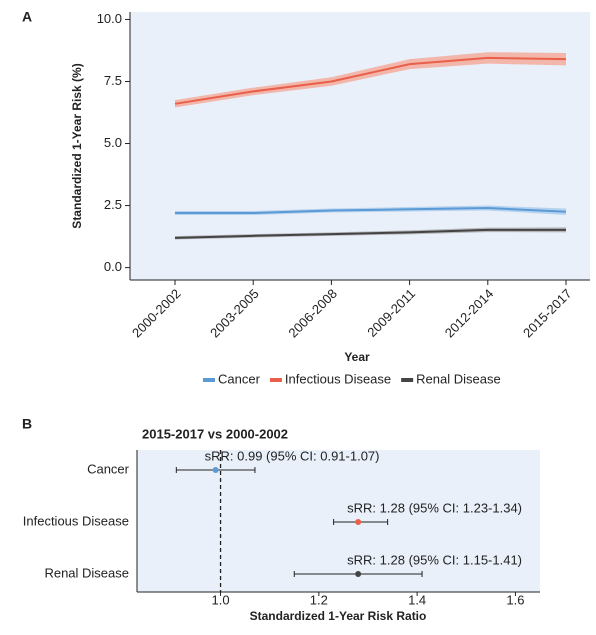  I want to click on x-tick-label: 1.2, so click(319, 599).